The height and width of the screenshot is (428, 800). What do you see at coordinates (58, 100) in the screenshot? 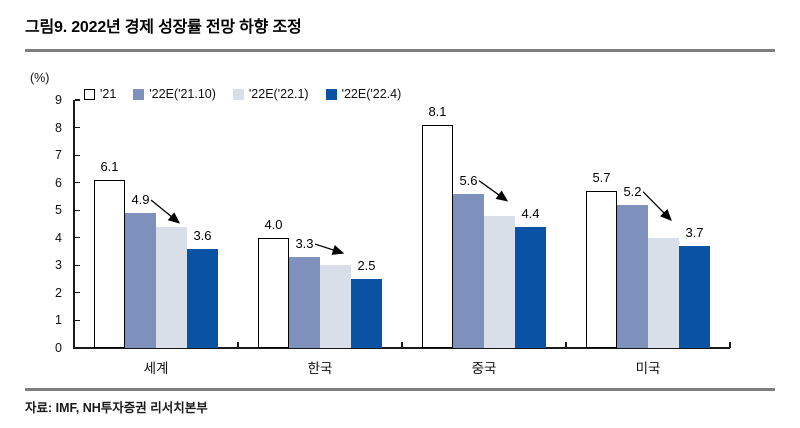
I see `y-tick-label: 9` at bounding box center [58, 100].